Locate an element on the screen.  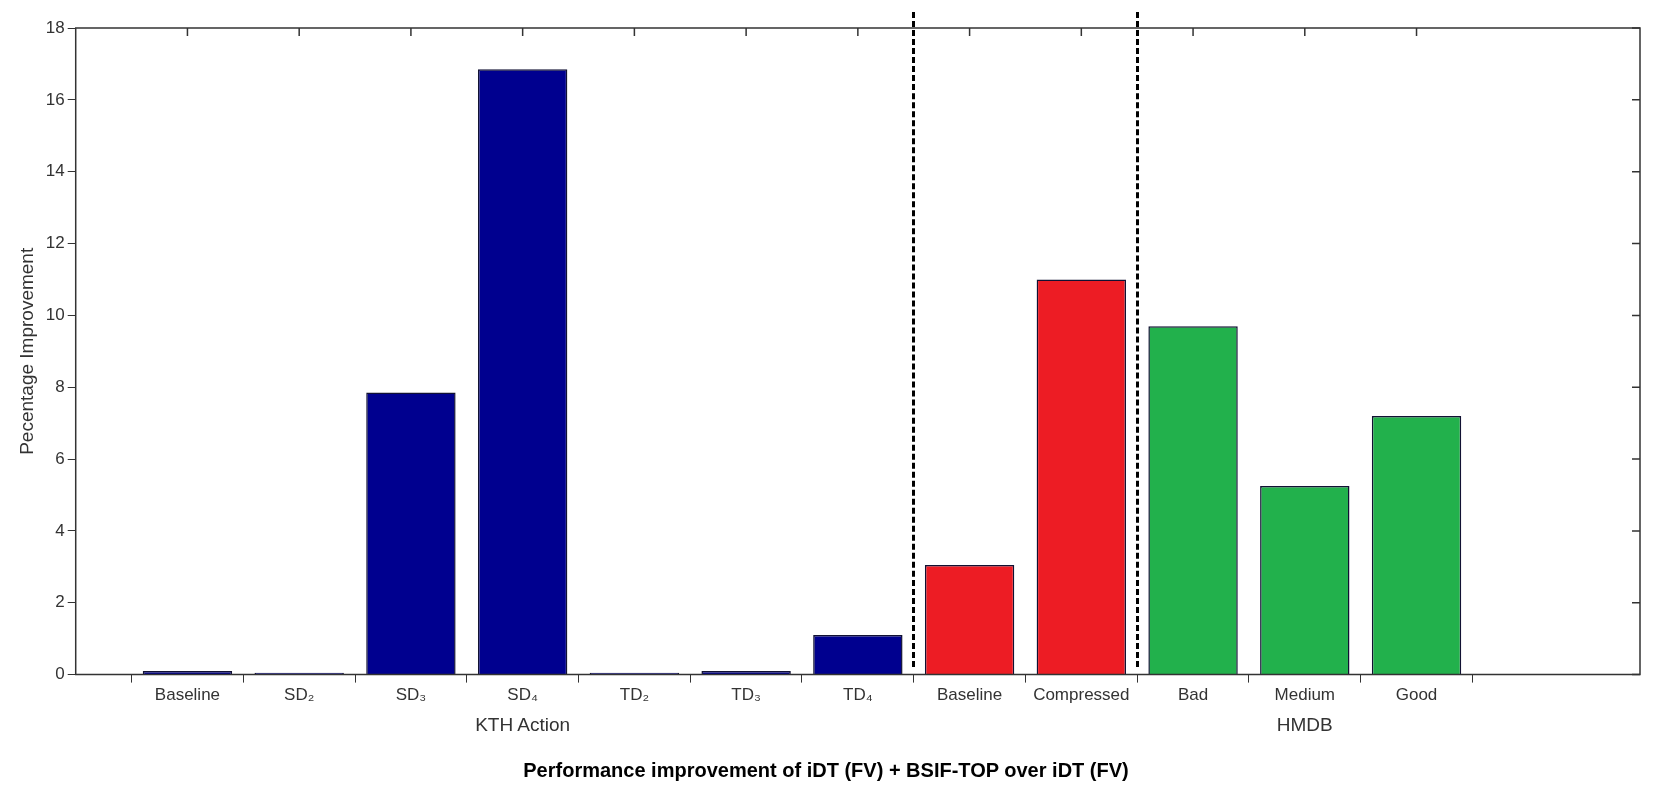
y-tick-label: 2 is located at coordinates (60, 602).